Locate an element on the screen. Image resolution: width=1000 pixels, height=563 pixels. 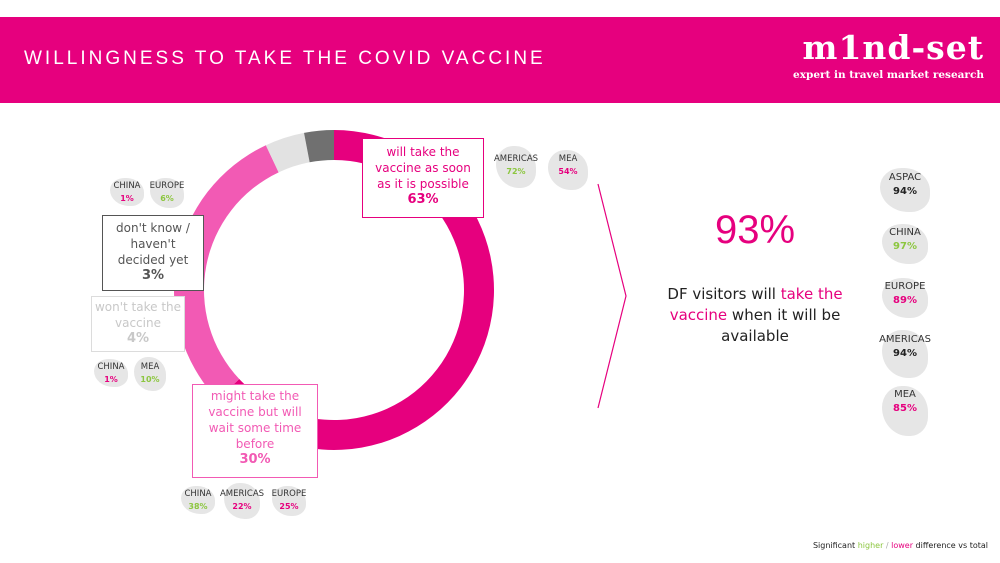
label-dont-know: don't know / haven't decided yet 3% is located at coordinates (153, 253).